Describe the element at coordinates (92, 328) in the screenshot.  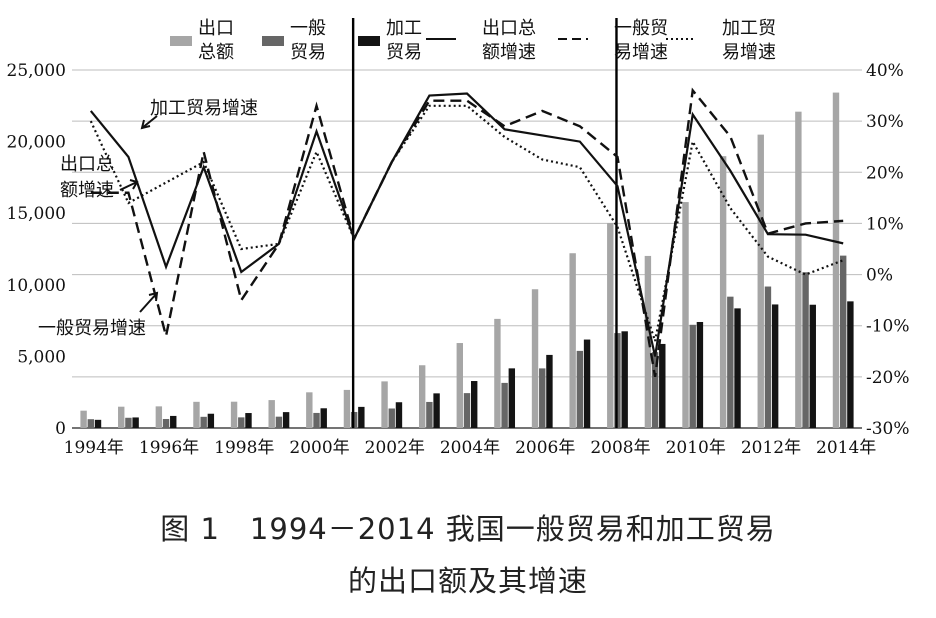
I see `annotation-label: 一般贸易增速` at that location.